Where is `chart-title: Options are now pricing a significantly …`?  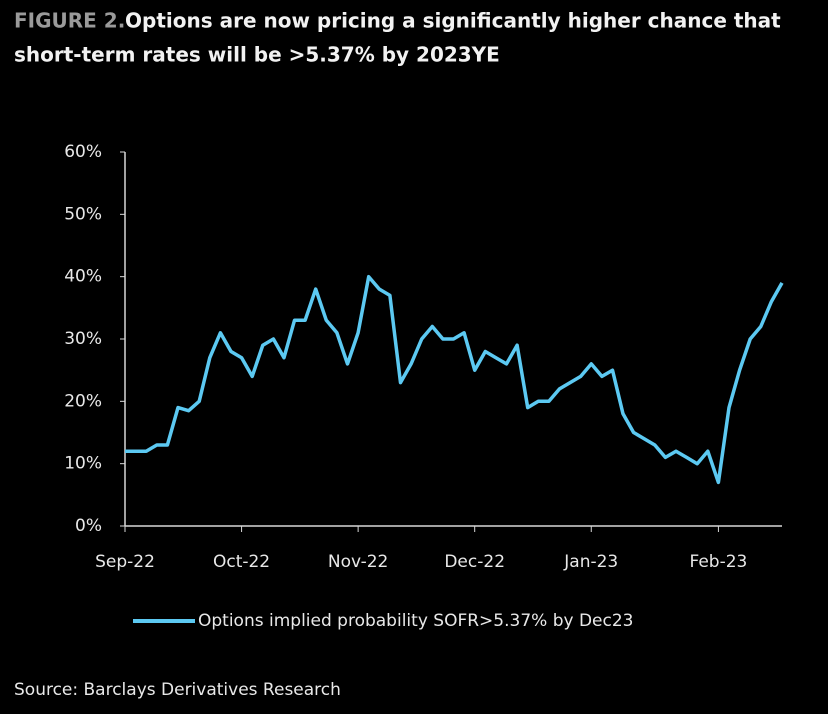 chart-title: Options are now pricing a significantly … is located at coordinates (453, 21).